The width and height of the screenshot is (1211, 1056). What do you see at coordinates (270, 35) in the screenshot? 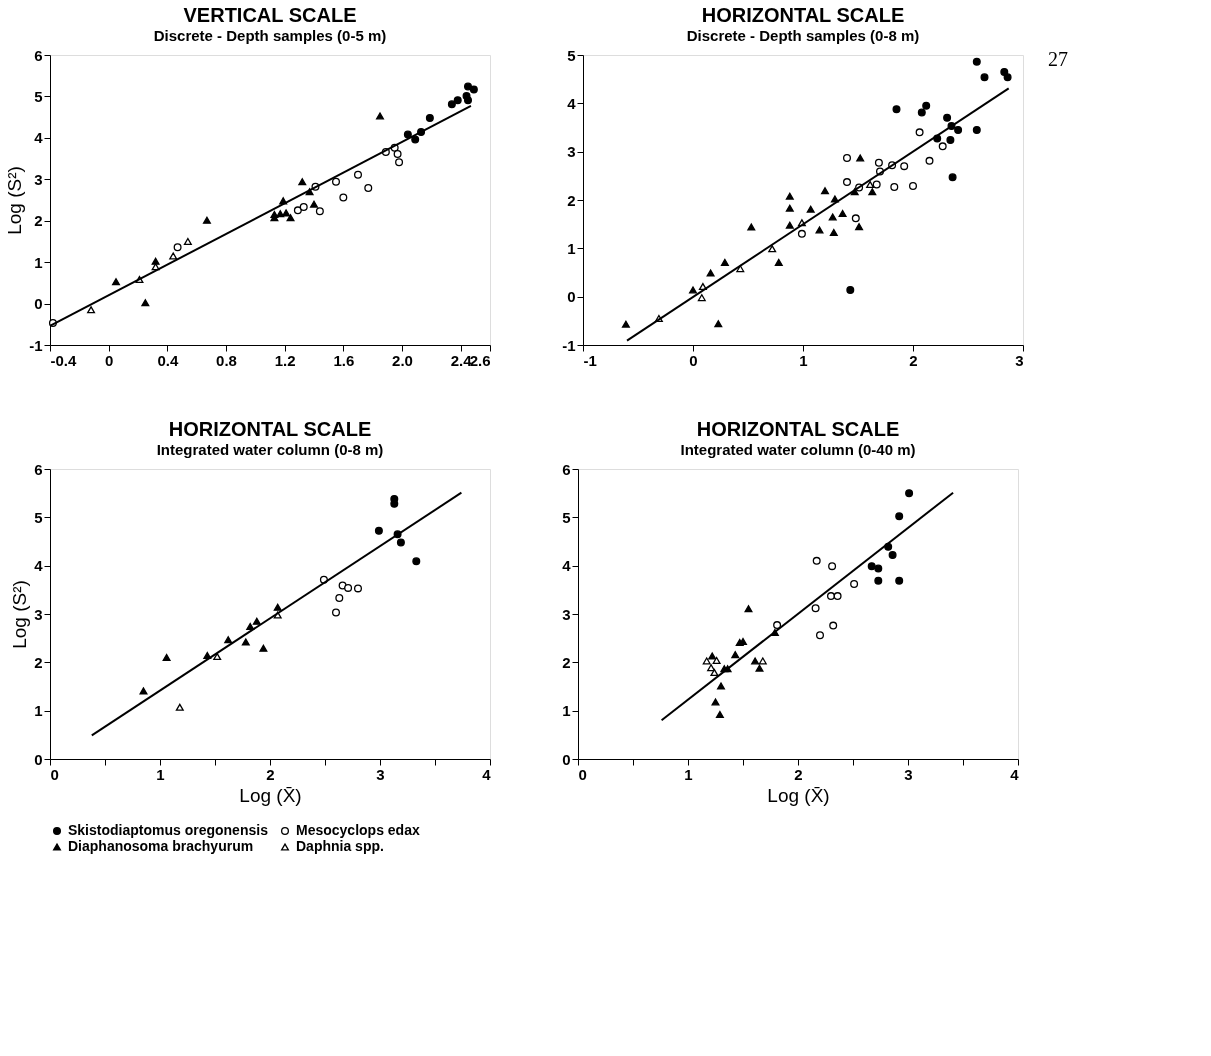
I see `chart-subtitle: Discrete - Depth samples (0-5 m)` at bounding box center [270, 35].